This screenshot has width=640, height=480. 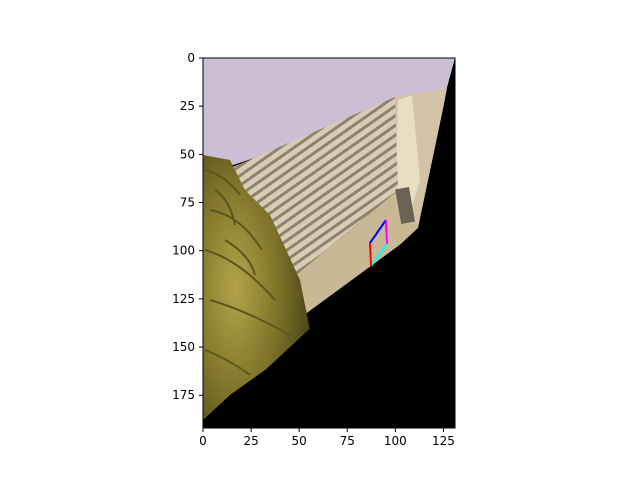 I want to click on x-tick-label: 25, so click(x=250, y=441).